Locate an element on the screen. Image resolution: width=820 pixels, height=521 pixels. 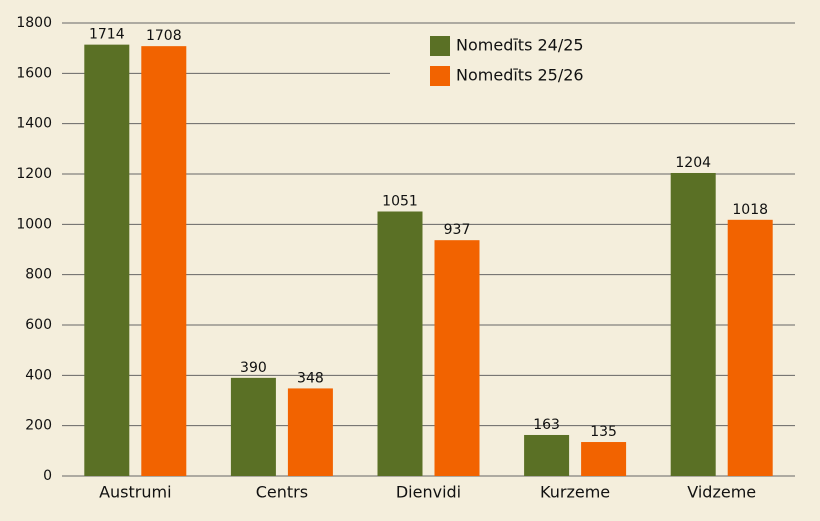
y-tick-label: 0 is located at coordinates (47, 476).